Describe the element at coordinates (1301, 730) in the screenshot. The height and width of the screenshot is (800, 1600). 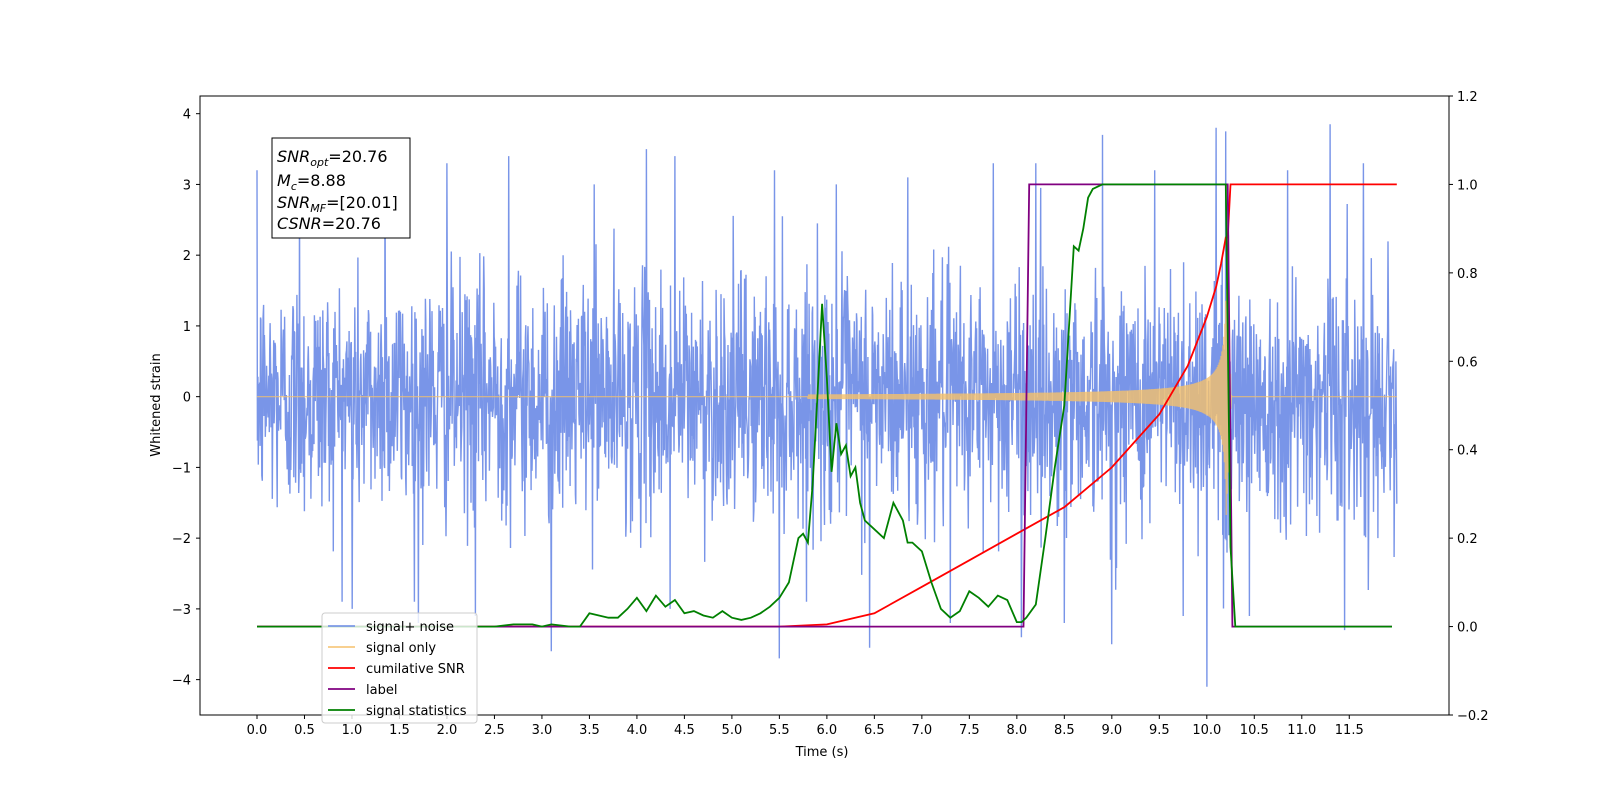
I see `x-tick-label: 11.0` at that location.